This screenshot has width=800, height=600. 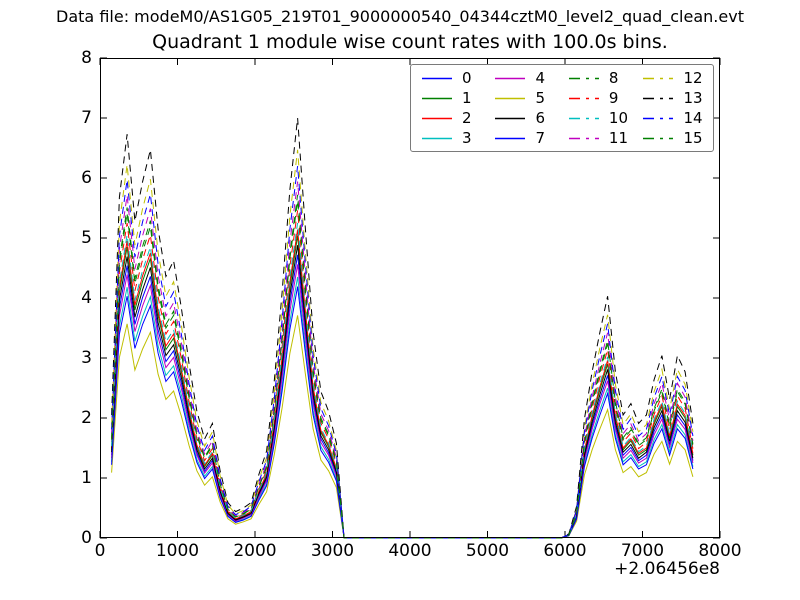 What do you see at coordinates (599, 118) in the screenshot?
I see `legend-item: 10` at bounding box center [599, 118].